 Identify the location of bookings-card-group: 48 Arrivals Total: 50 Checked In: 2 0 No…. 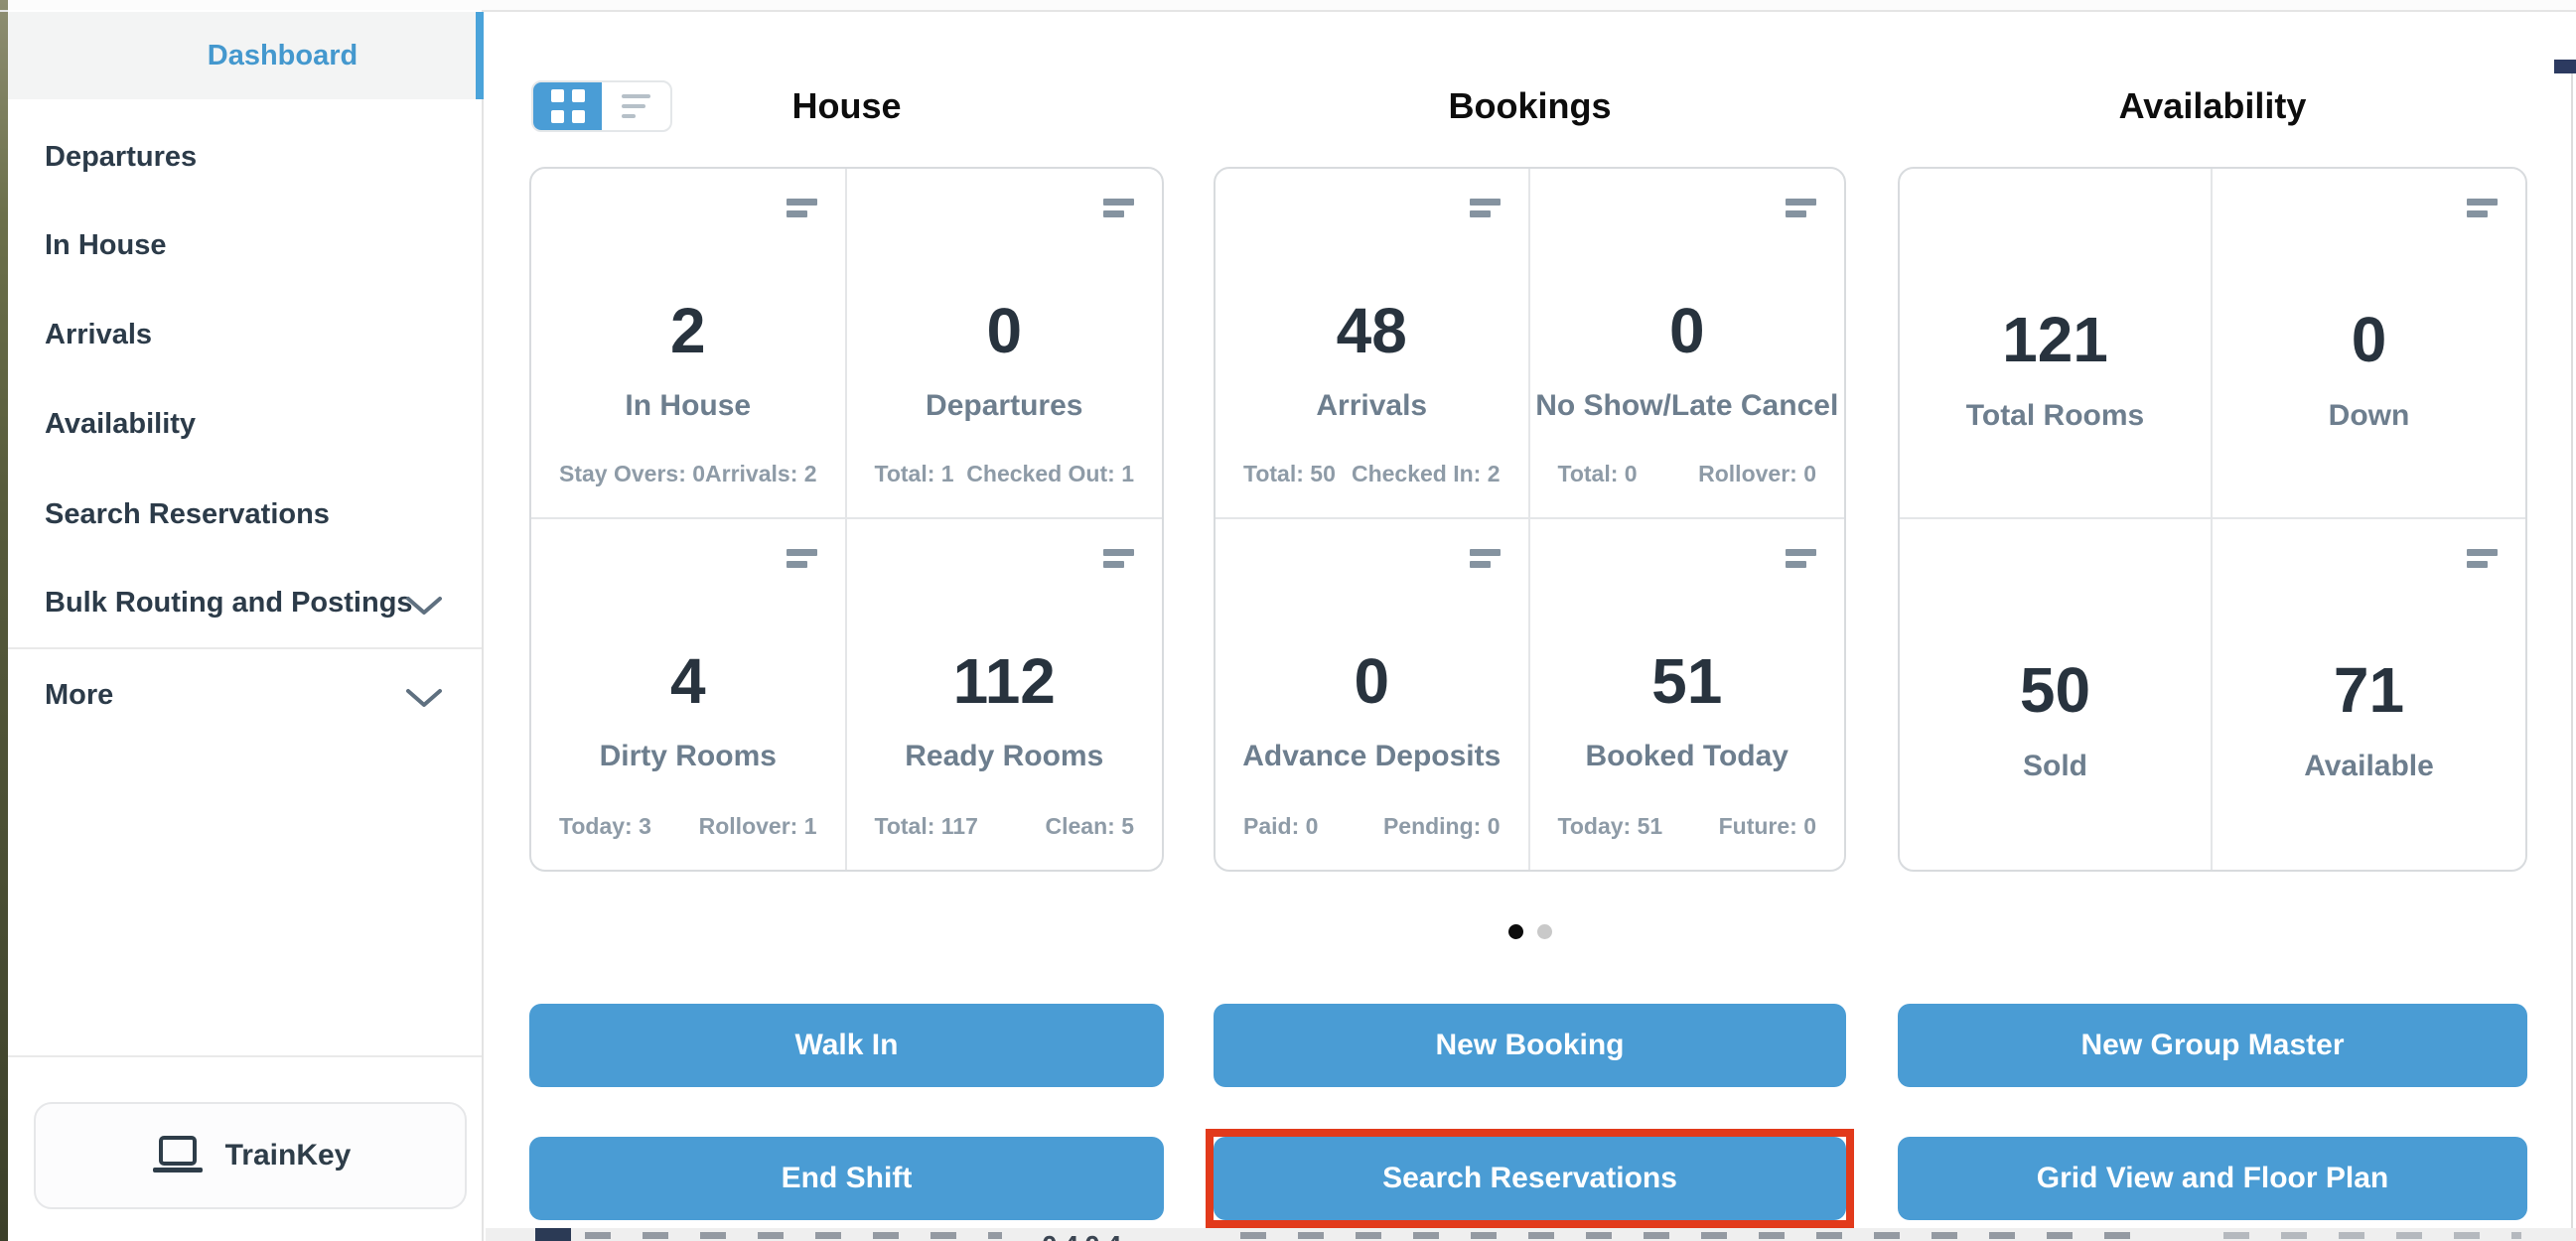
(1530, 520).